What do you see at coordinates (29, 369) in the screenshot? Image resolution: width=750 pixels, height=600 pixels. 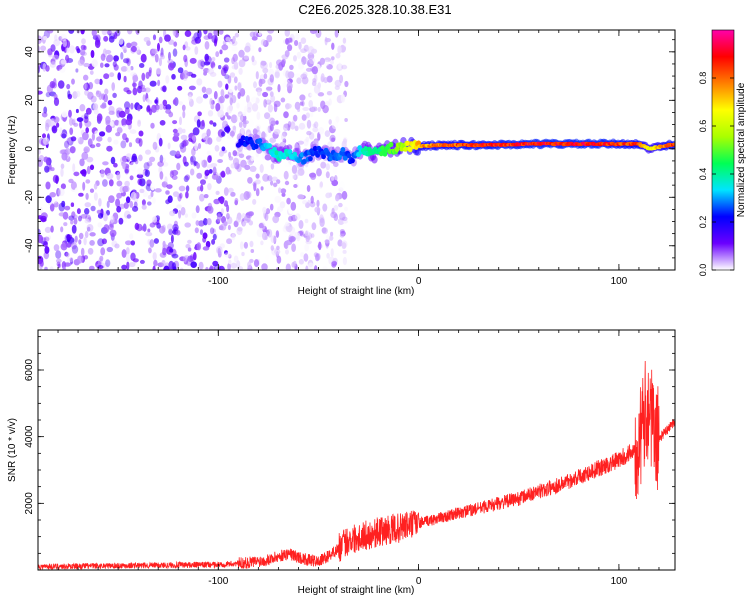 I see `y-tick-label: 6000` at bounding box center [29, 369].